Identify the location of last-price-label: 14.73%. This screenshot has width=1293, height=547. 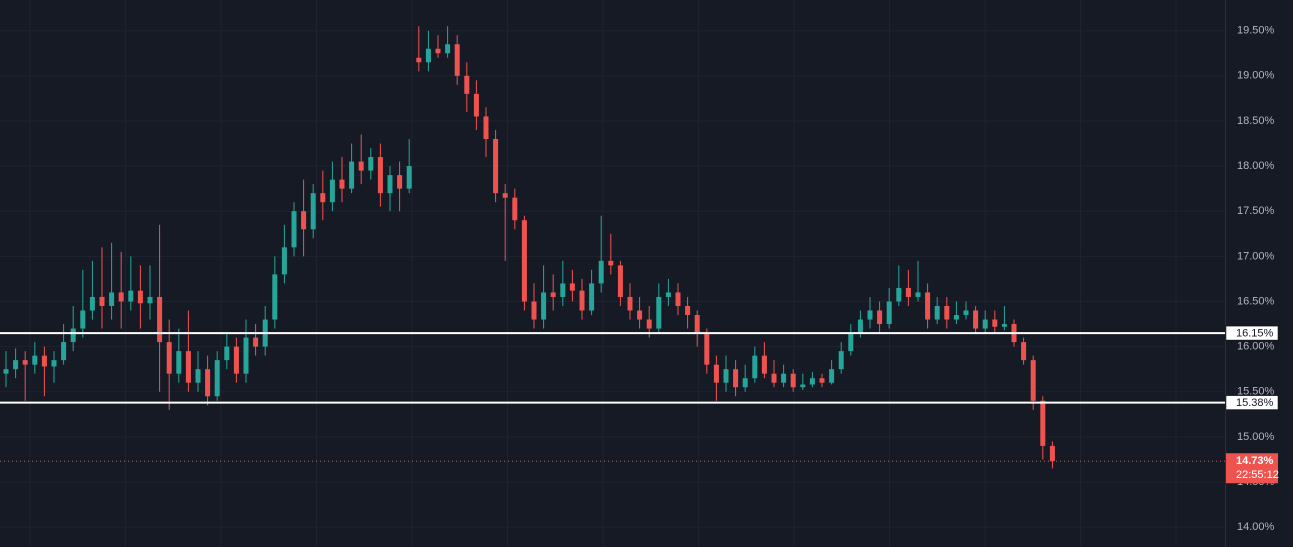
(1255, 461).